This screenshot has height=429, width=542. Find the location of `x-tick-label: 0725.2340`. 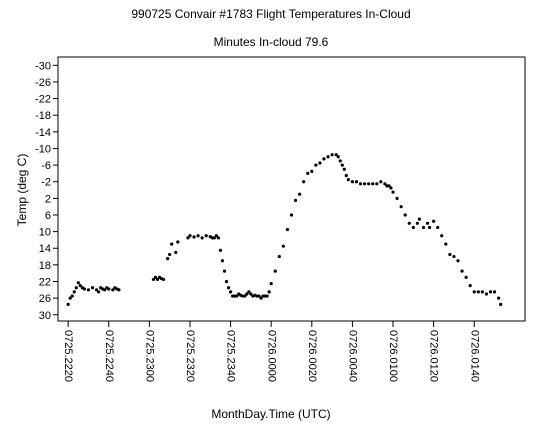

x-tick-label: 0725.2340 is located at coordinates (231, 356).